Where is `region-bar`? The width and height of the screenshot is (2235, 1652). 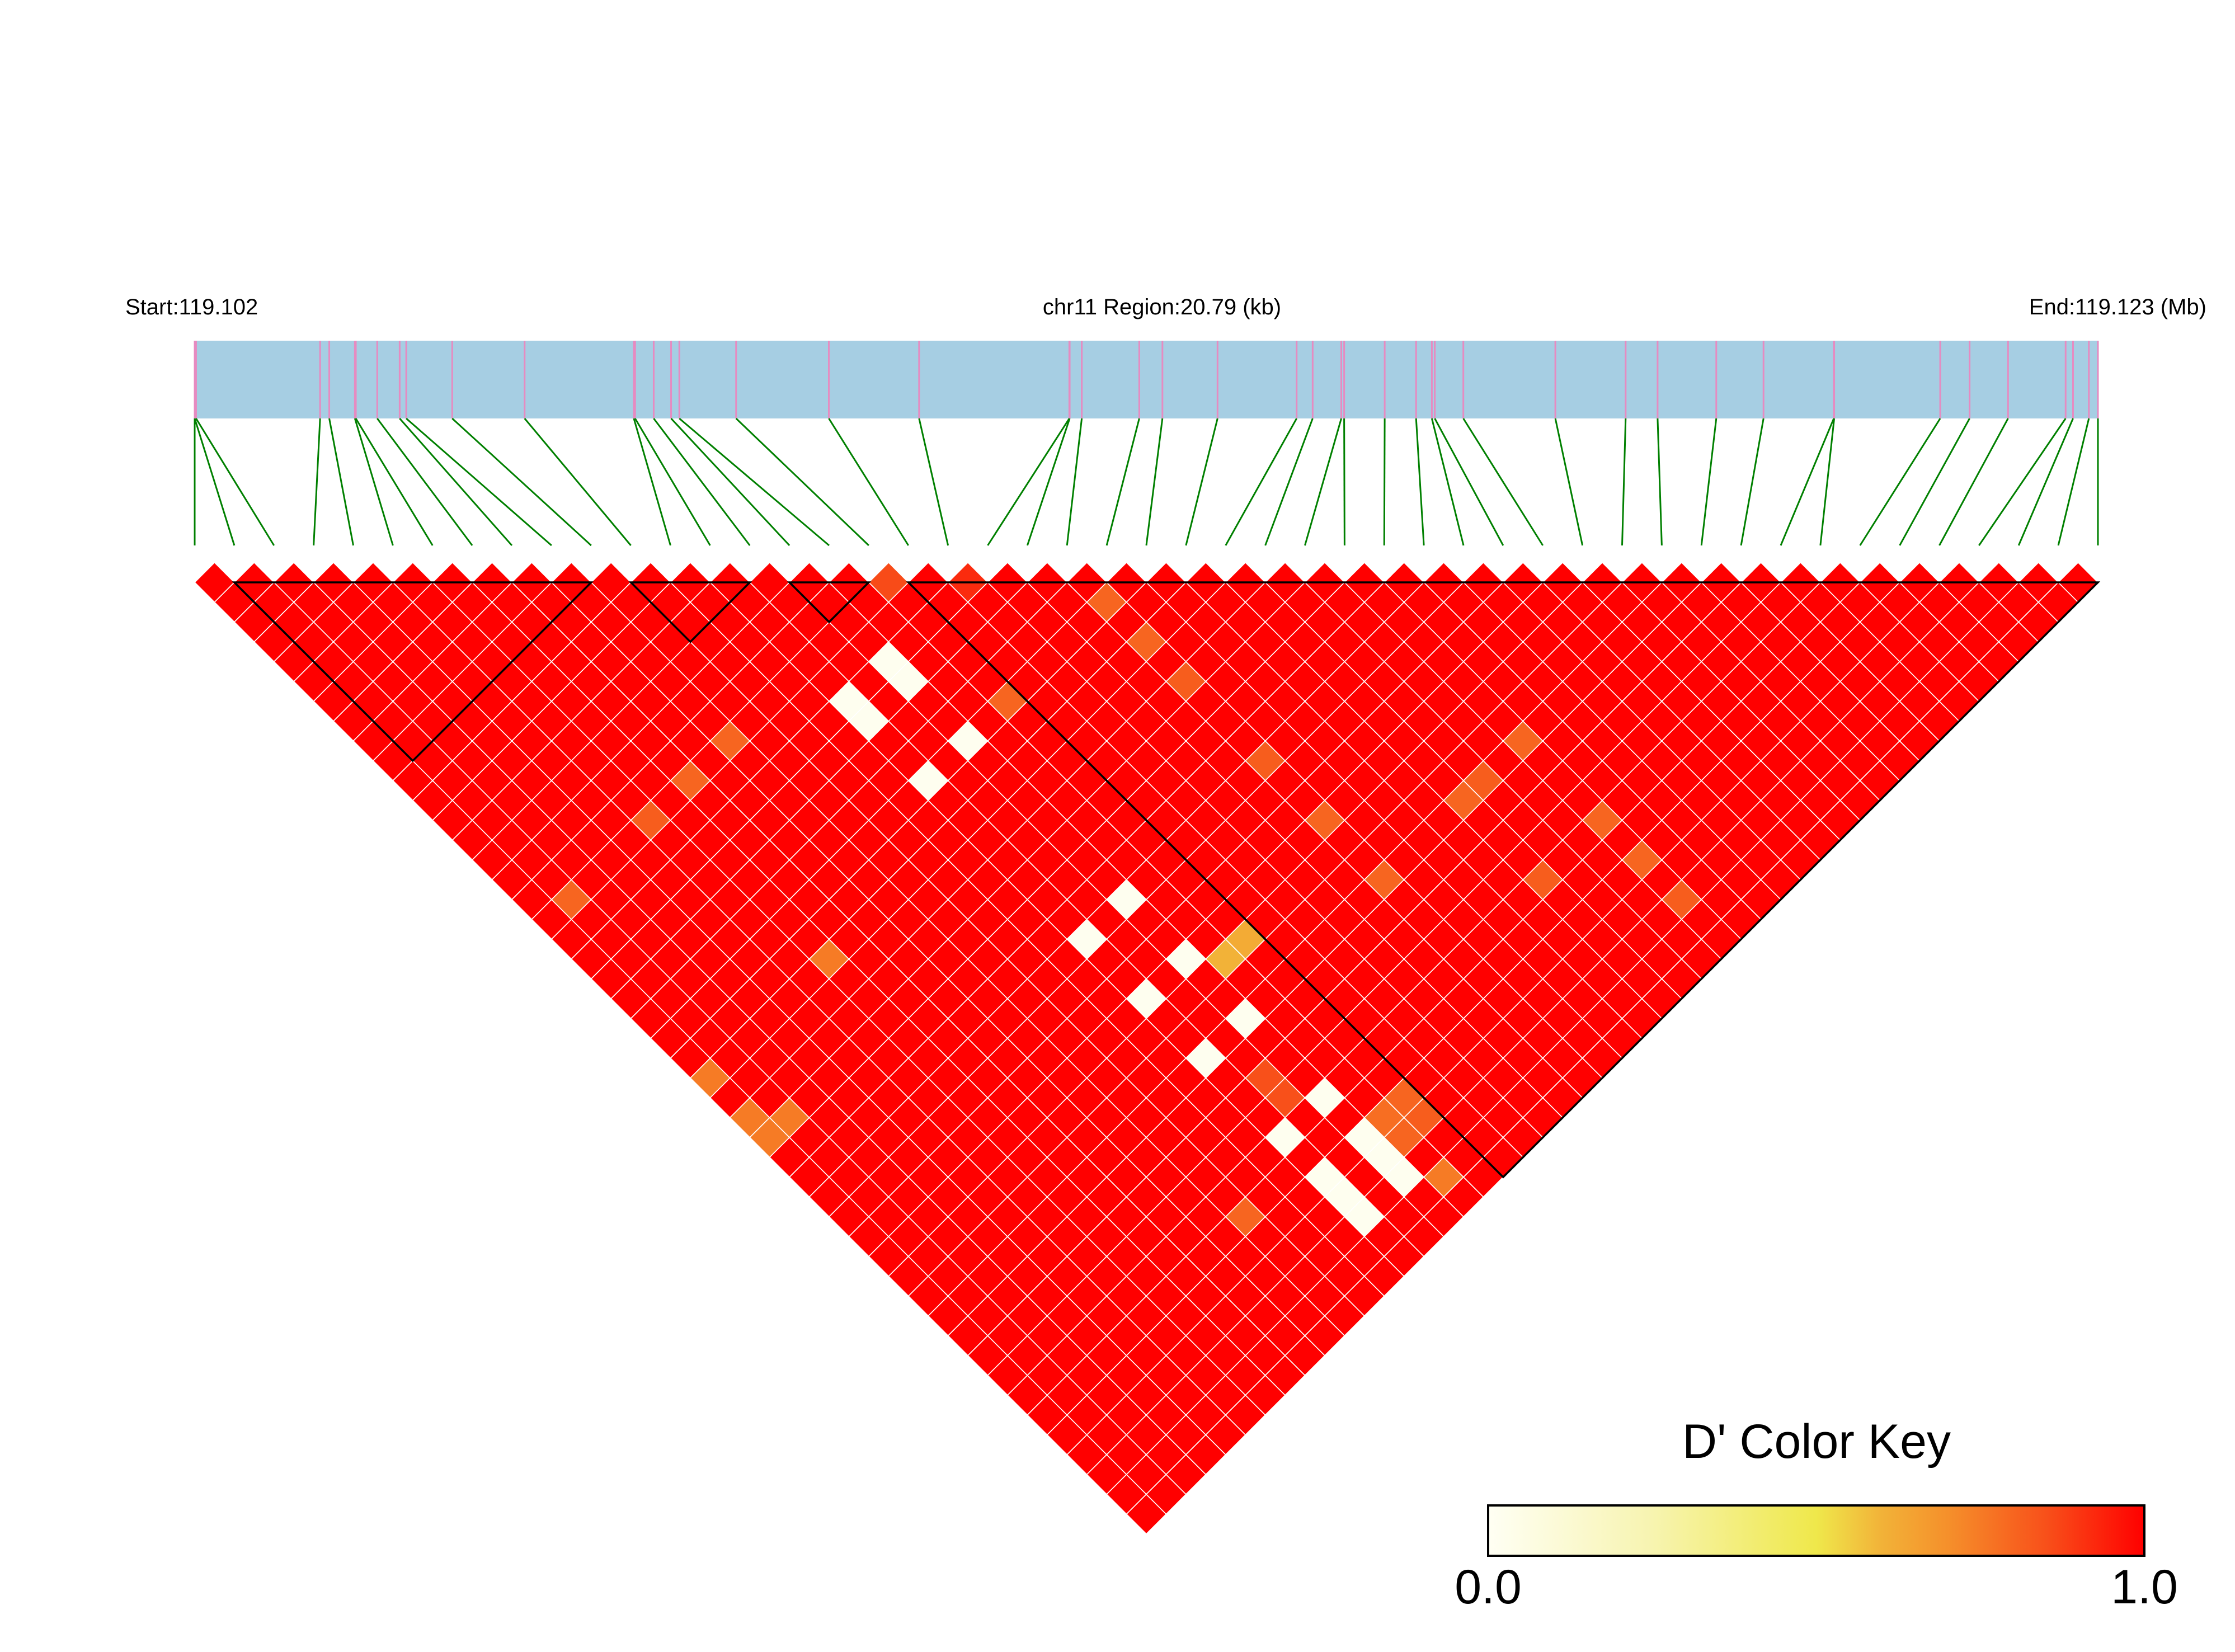 region-bar is located at coordinates (1146, 379).